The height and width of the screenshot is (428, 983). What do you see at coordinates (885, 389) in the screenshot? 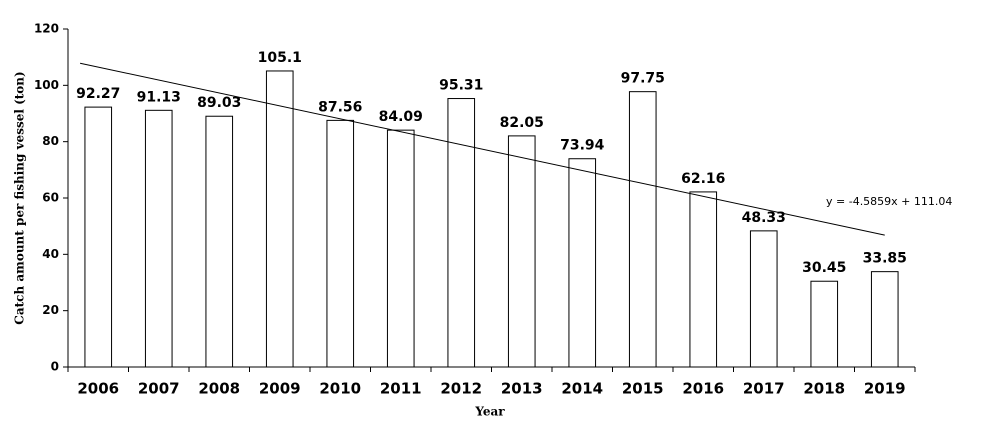
I see `x-tick-label: 2019` at bounding box center [885, 389].